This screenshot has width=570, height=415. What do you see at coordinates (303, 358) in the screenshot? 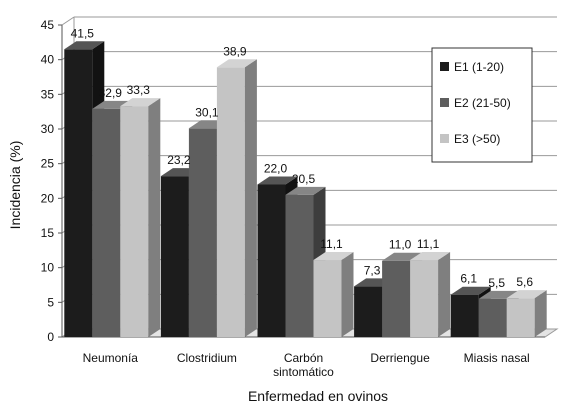
I see `x-tick-label: Carbón` at bounding box center [303, 358].